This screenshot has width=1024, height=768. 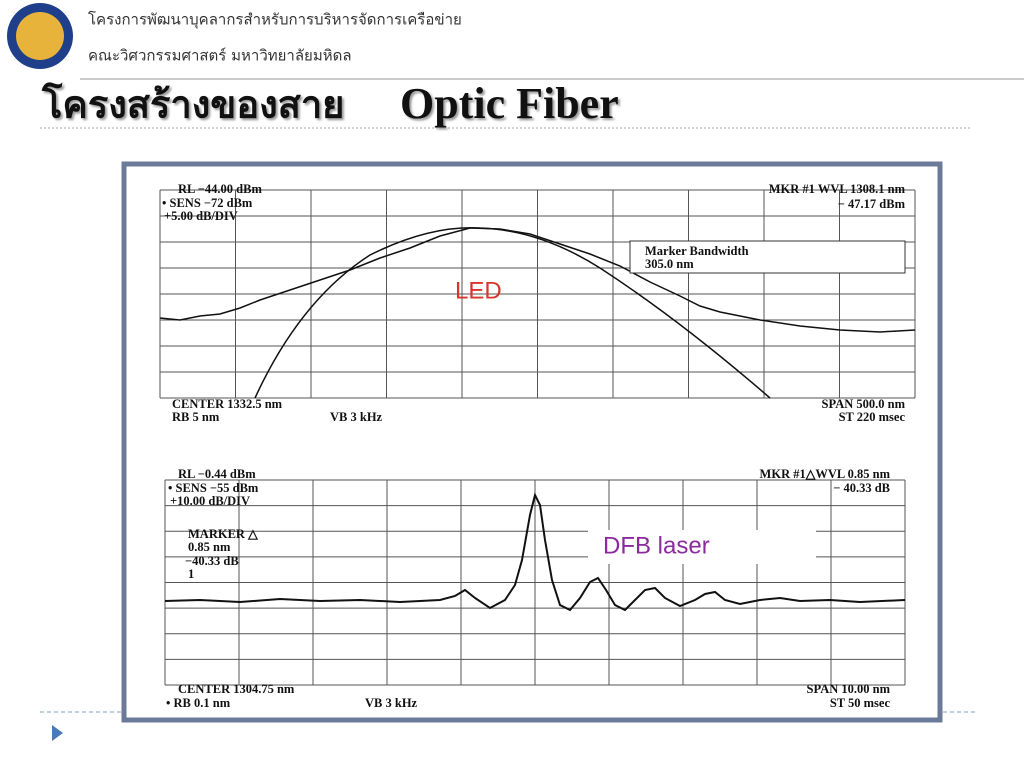 I want to click on readout: 1, so click(x=191, y=574).